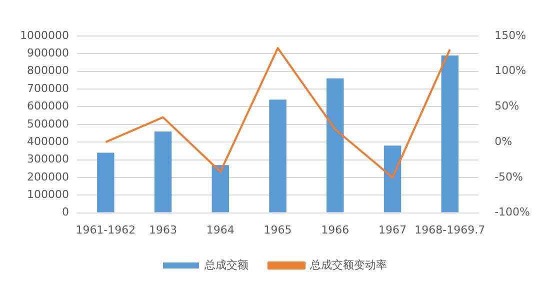 The height and width of the screenshot is (293, 550). I want to click on y-tick-label: 200000, so click(47, 177).